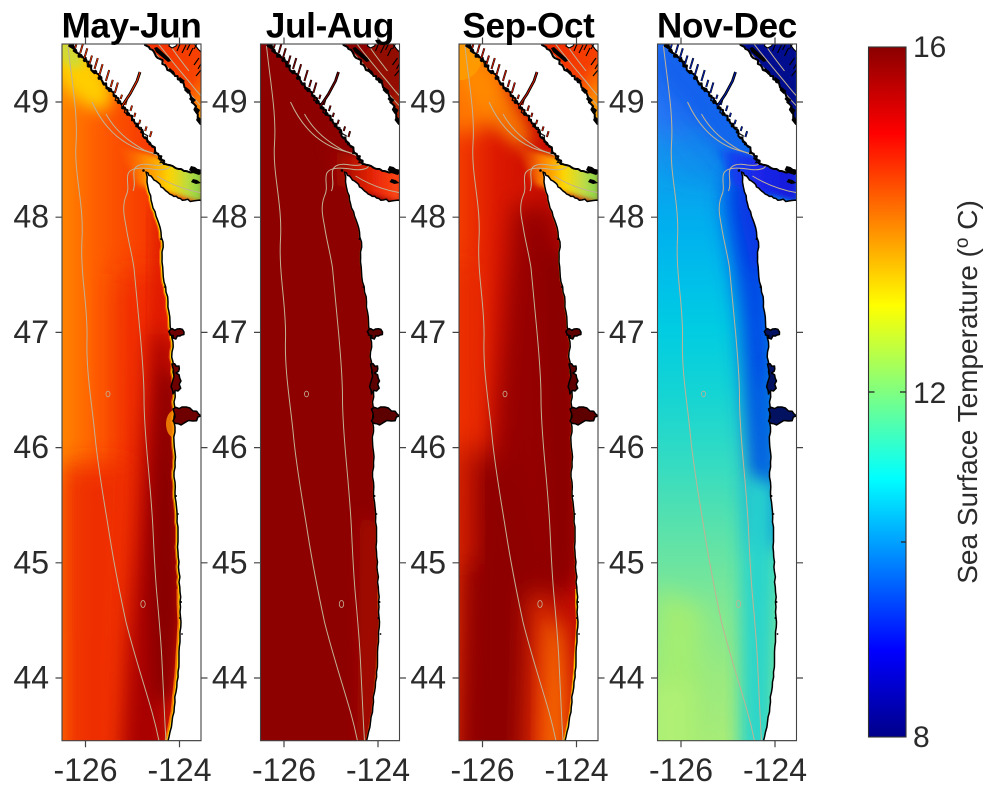  Describe the element at coordinates (921, 737) in the screenshot. I see `svg-text: 8` at that location.